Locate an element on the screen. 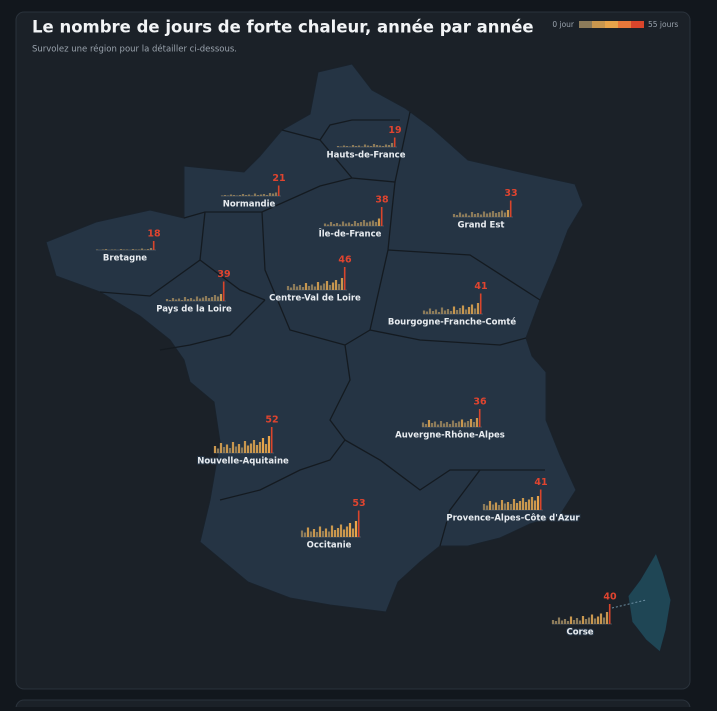  region: 18 Bretagne is located at coordinates (128, 247).